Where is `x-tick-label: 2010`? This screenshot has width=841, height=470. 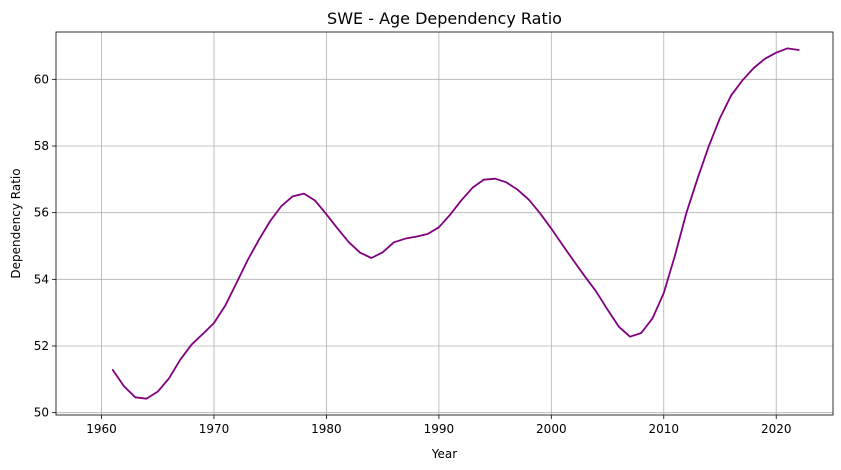
x-tick-label: 2010 is located at coordinates (663, 429).